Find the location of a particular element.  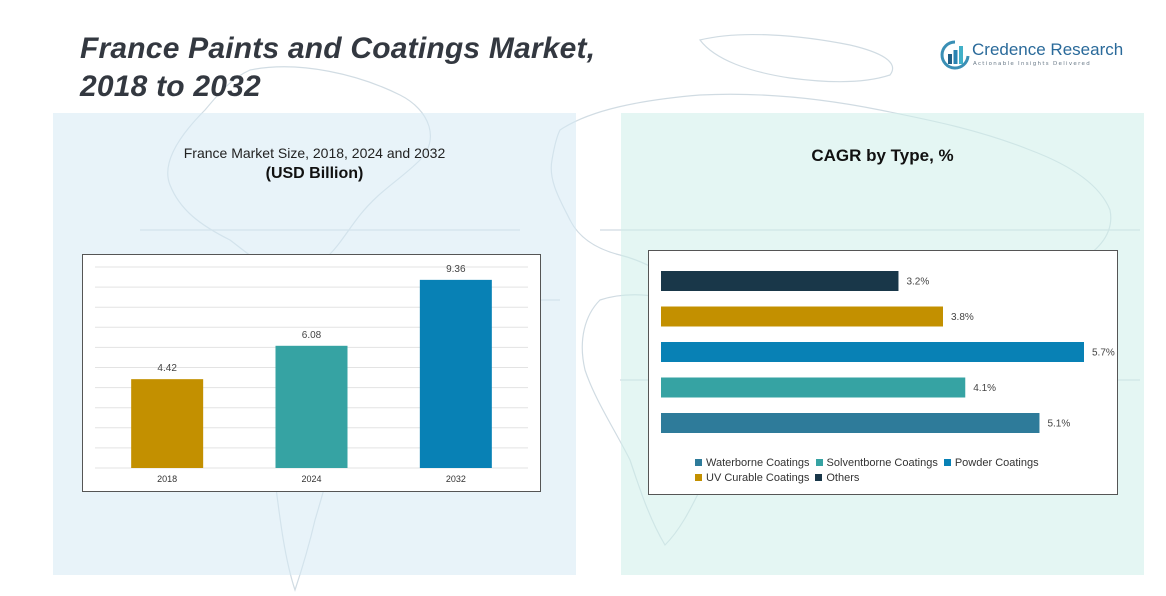

legend-item: Waterborne Coatings is located at coordinates (752, 463).